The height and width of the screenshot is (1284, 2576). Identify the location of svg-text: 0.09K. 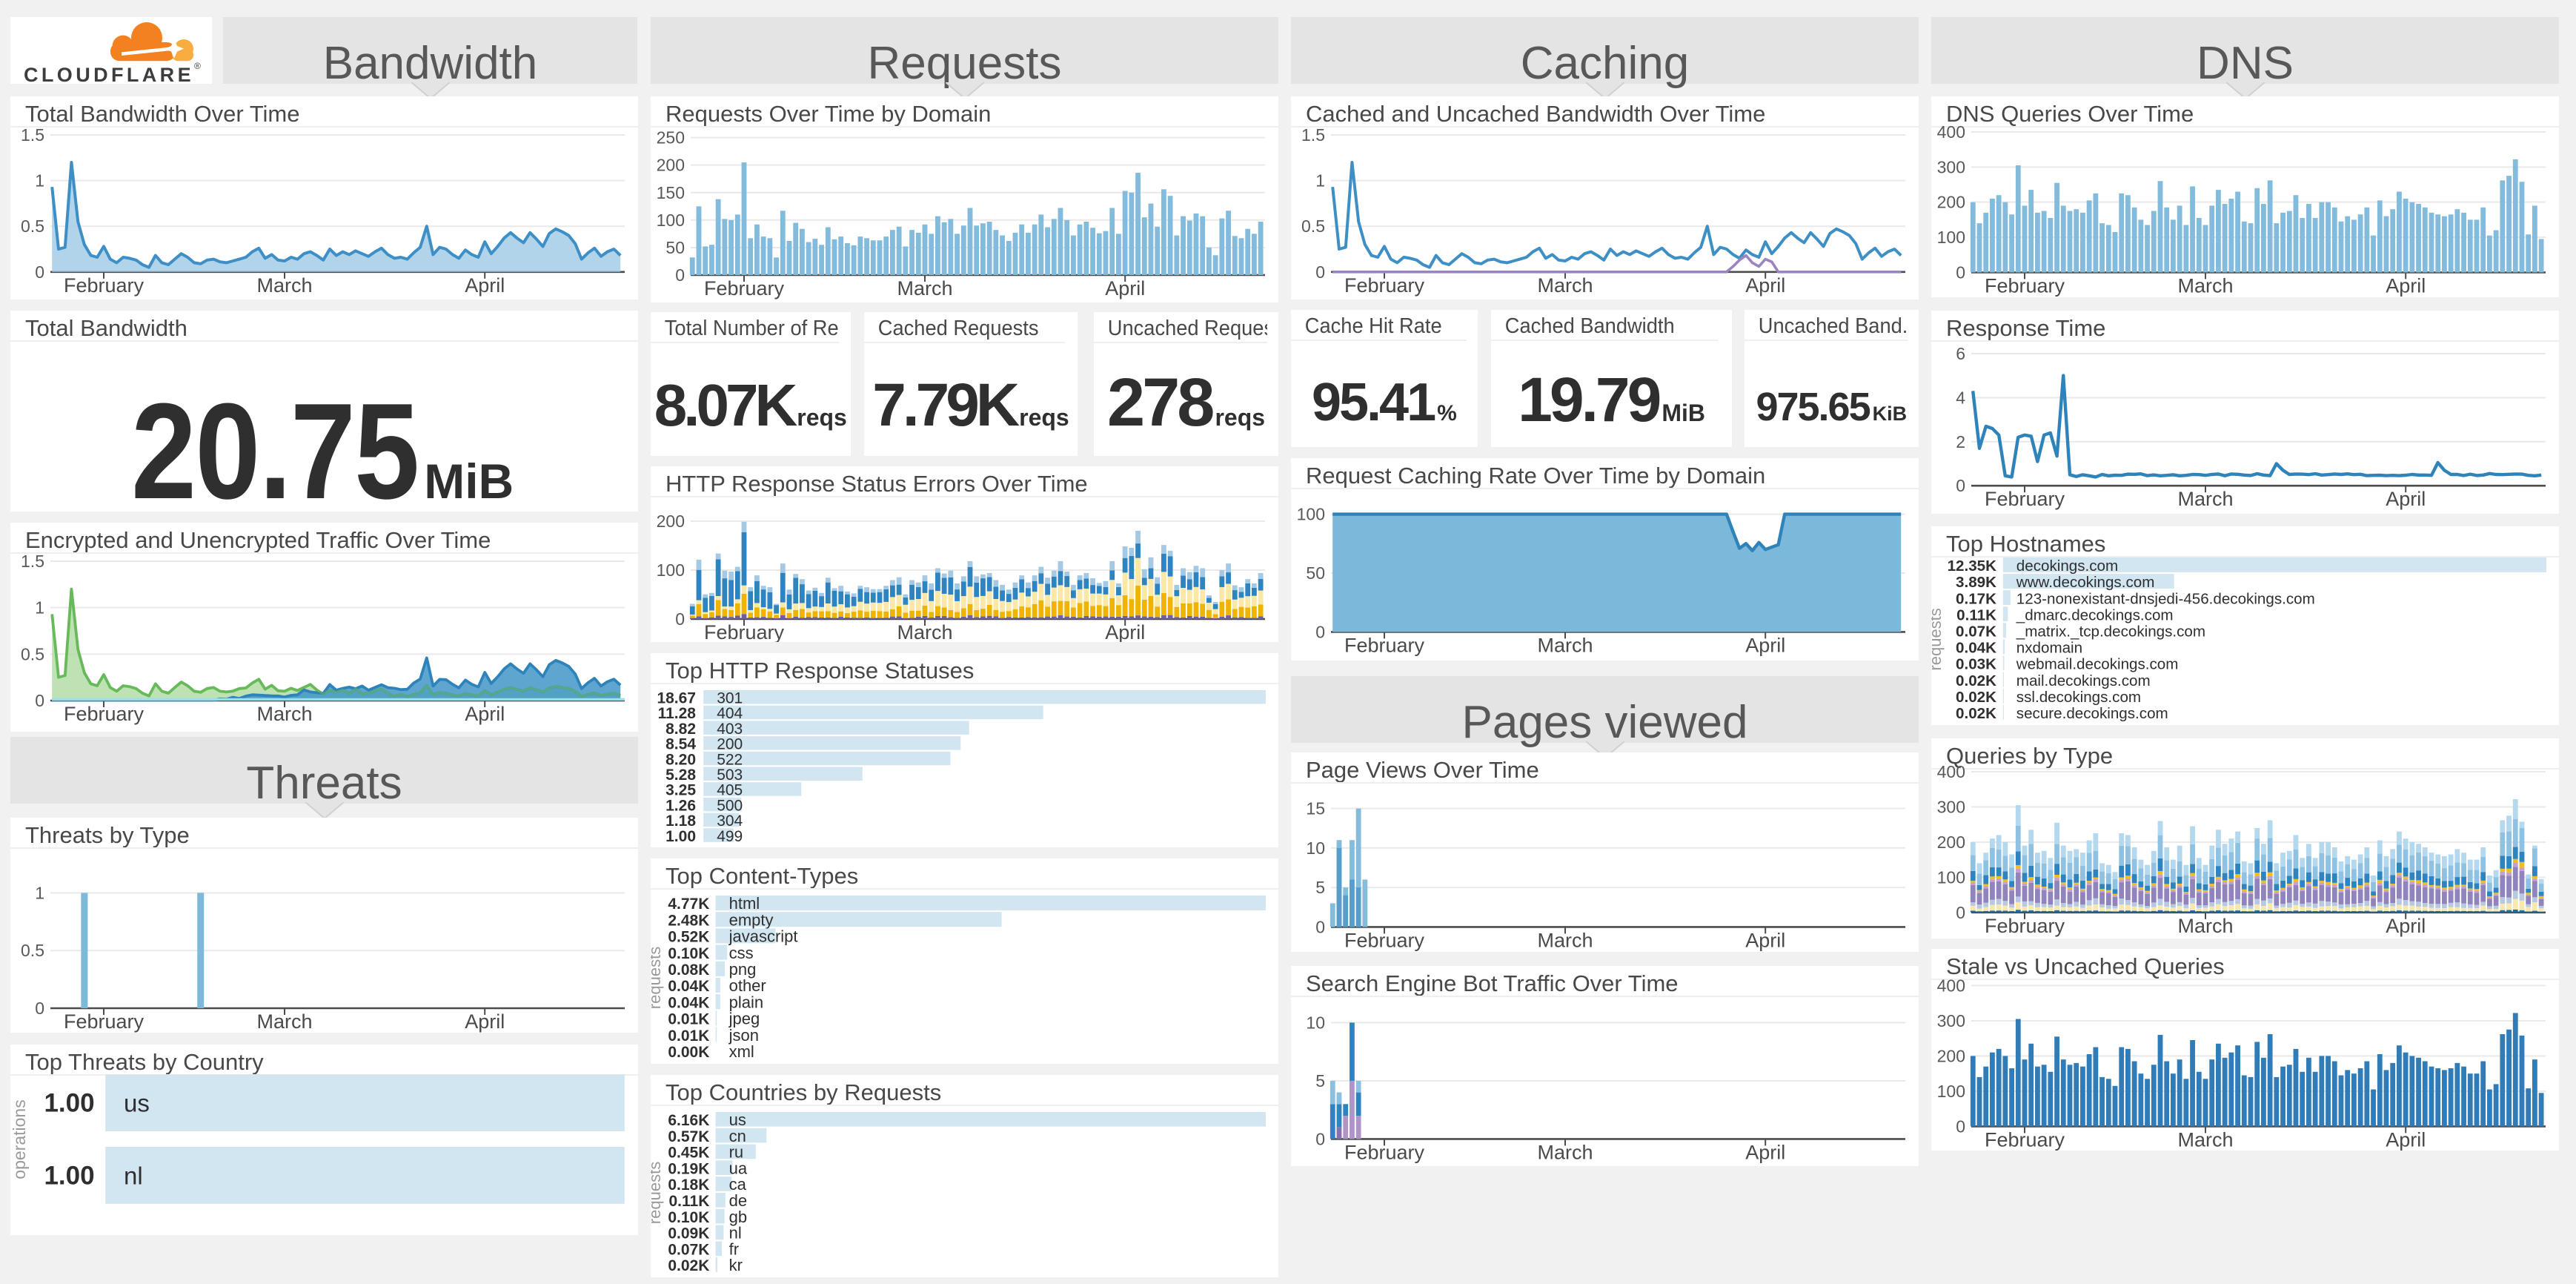
(688, 1233).